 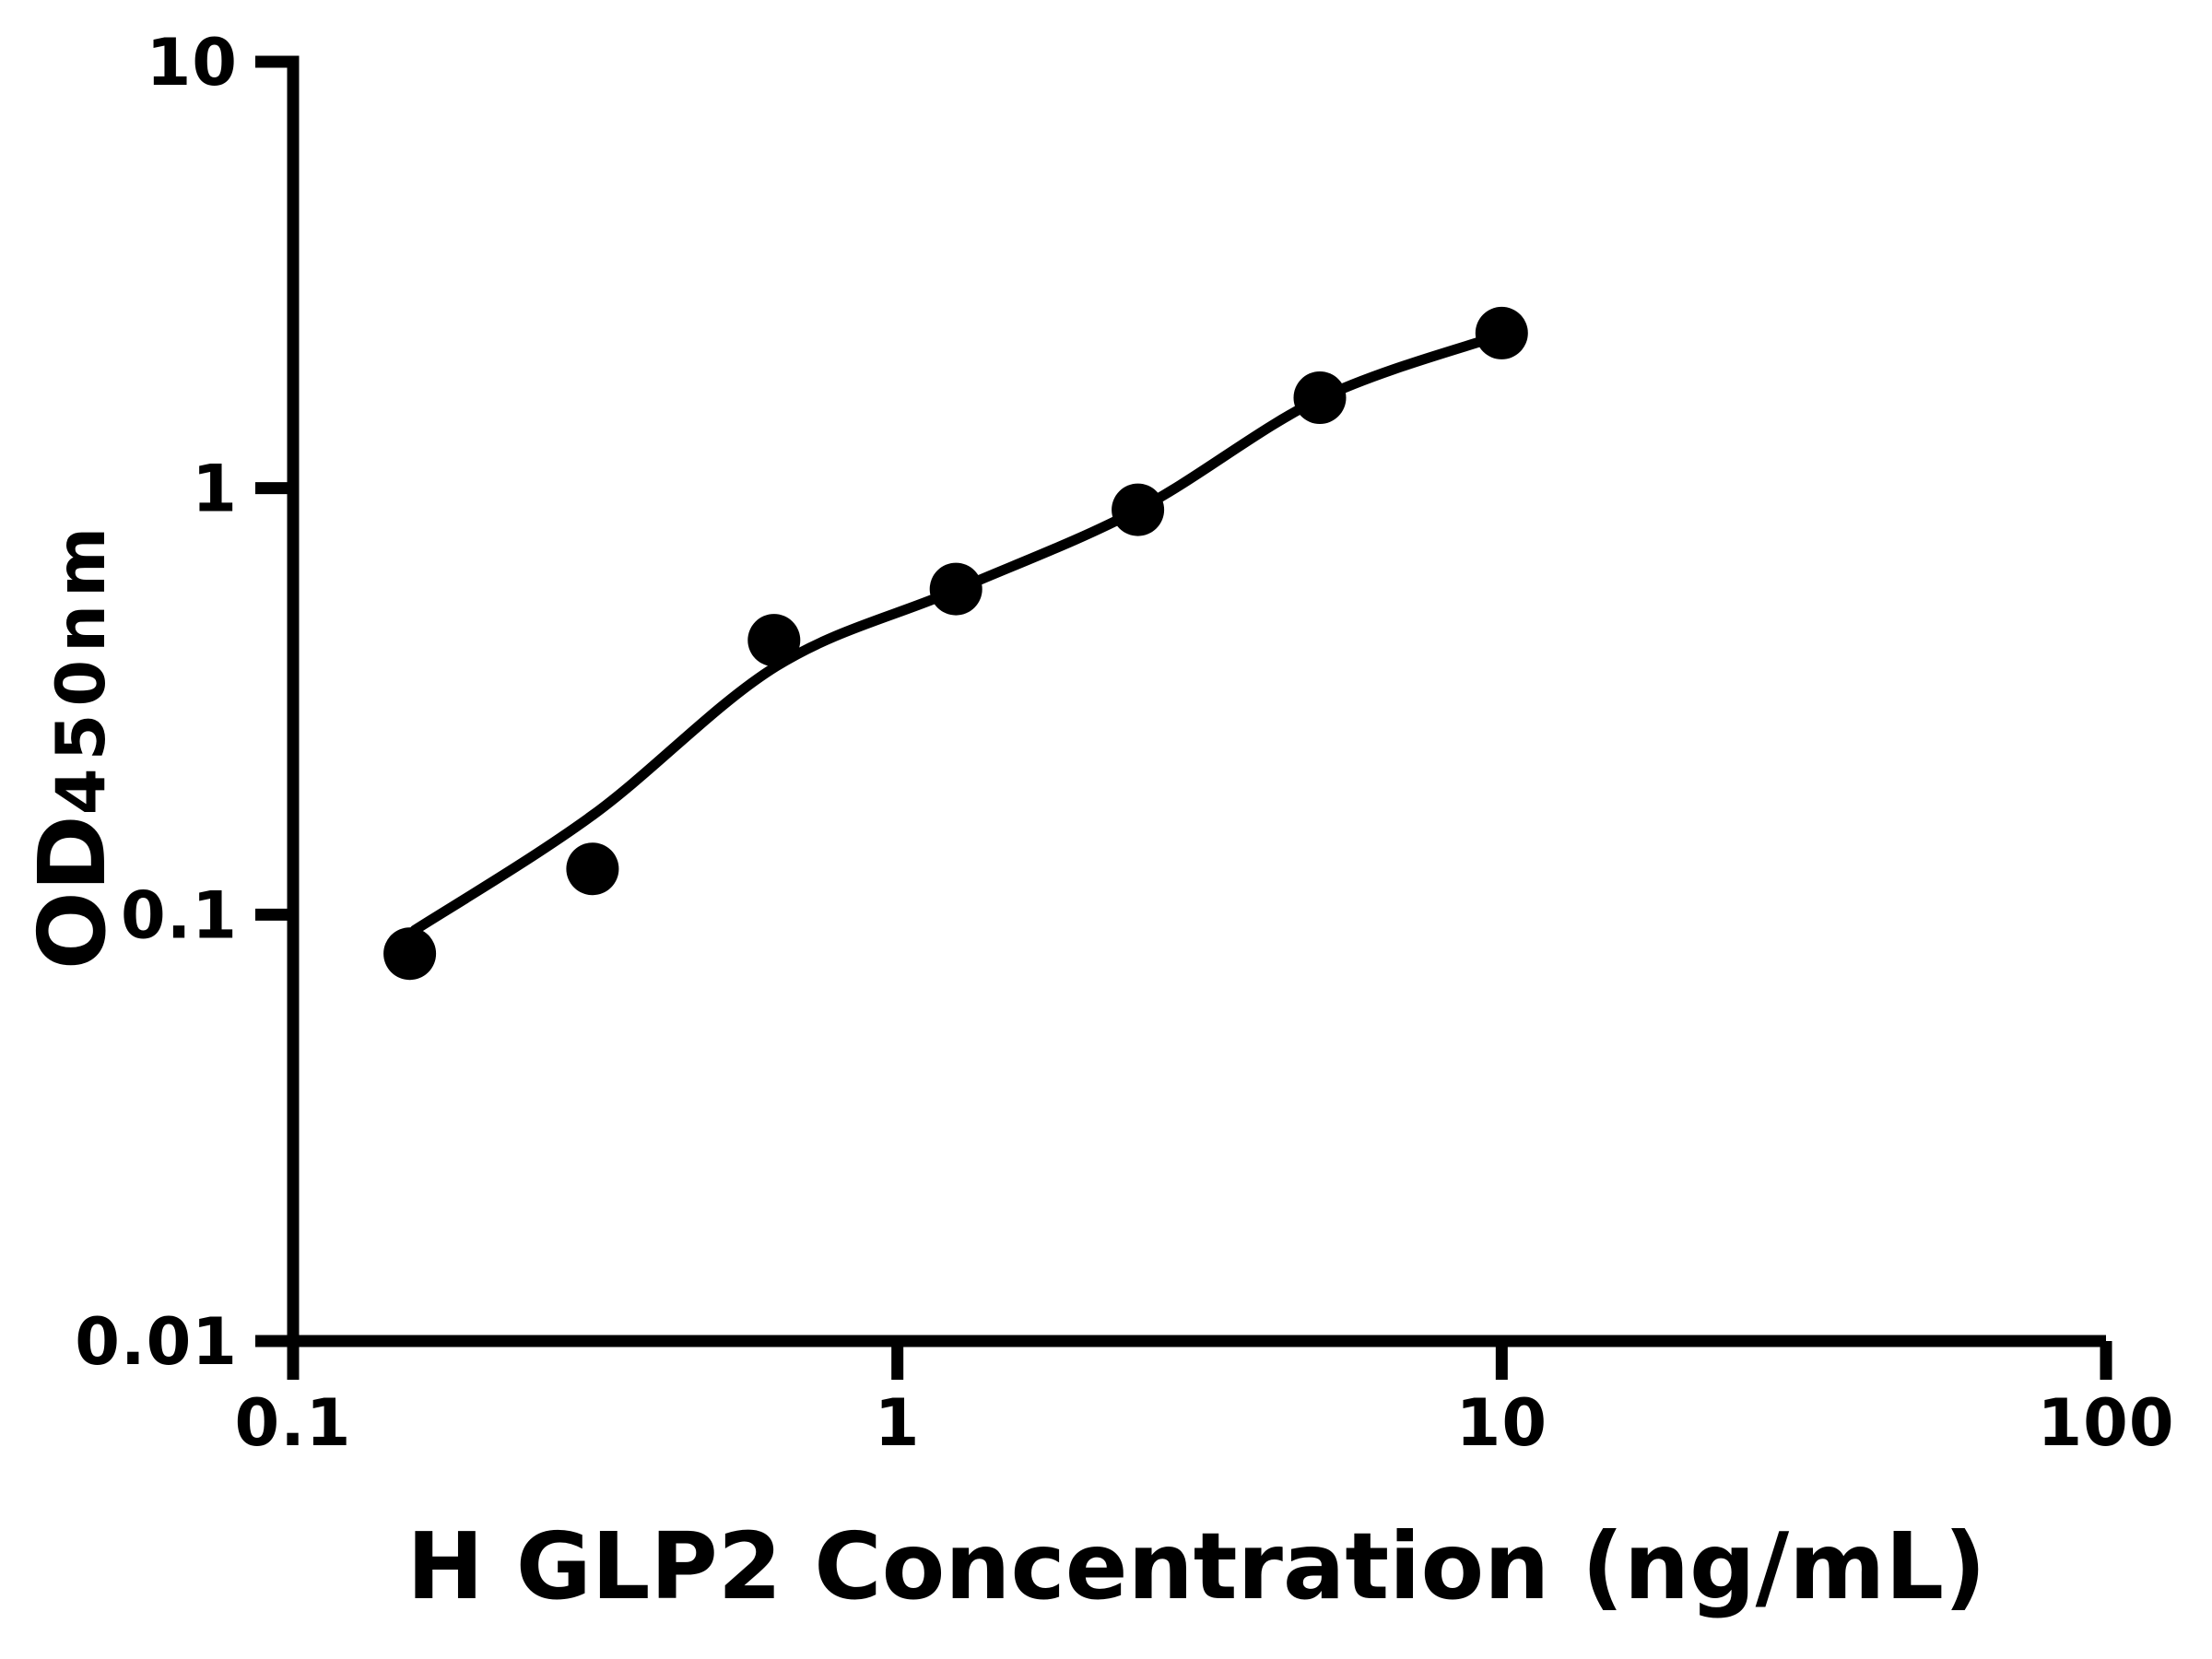 I want to click on x-tick-label: 1, so click(x=898, y=1423).